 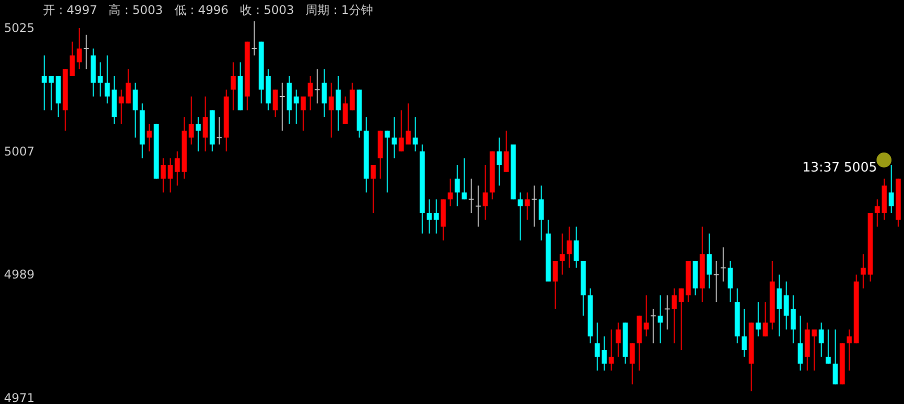 I want to click on ytick-label: 5025, so click(x=19, y=28).